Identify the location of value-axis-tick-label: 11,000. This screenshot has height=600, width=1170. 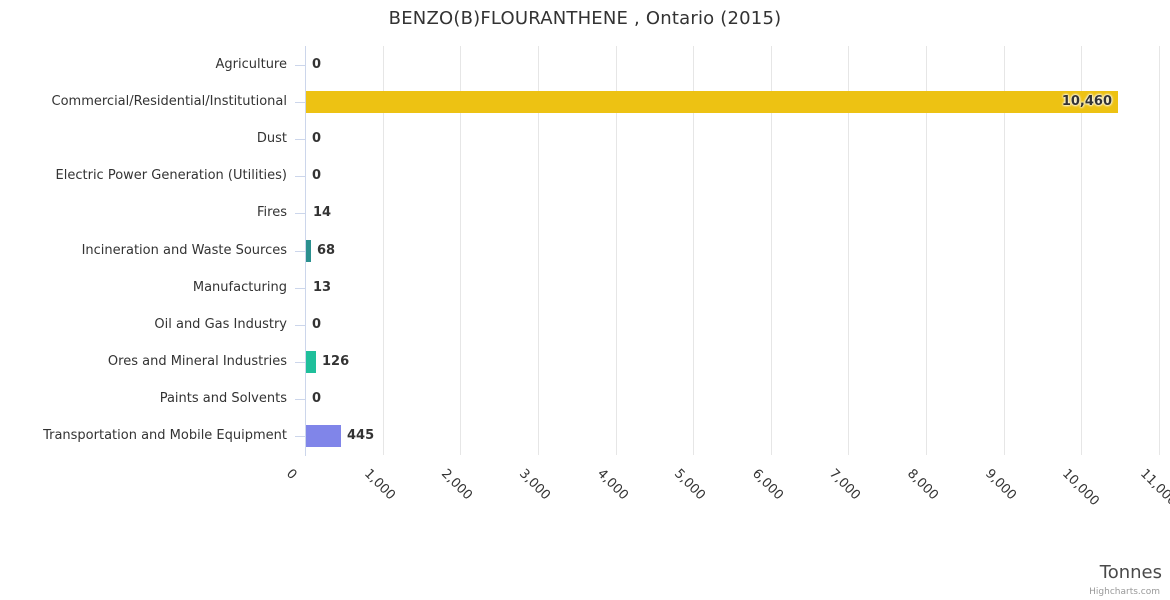
(1153, 488).